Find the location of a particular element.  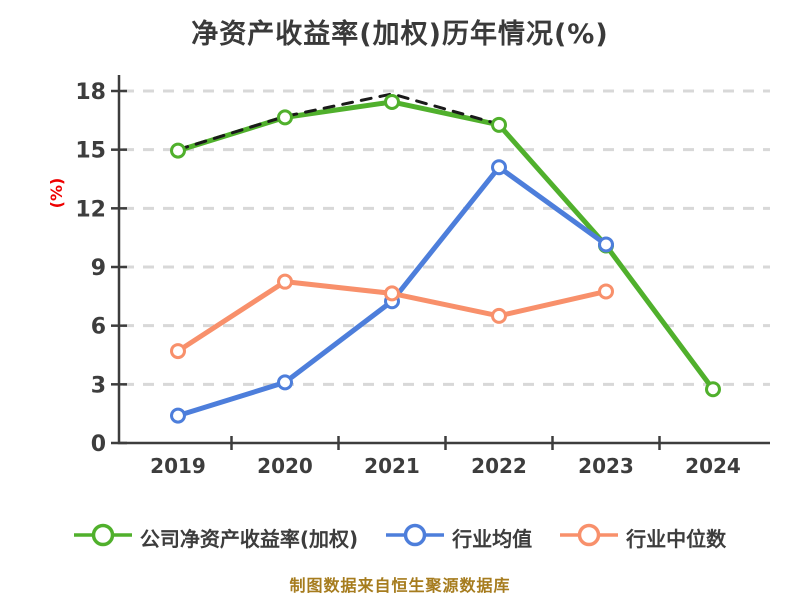

chart-footer-source: 制图数据来自恒生聚源数据库 is located at coordinates (400, 585).